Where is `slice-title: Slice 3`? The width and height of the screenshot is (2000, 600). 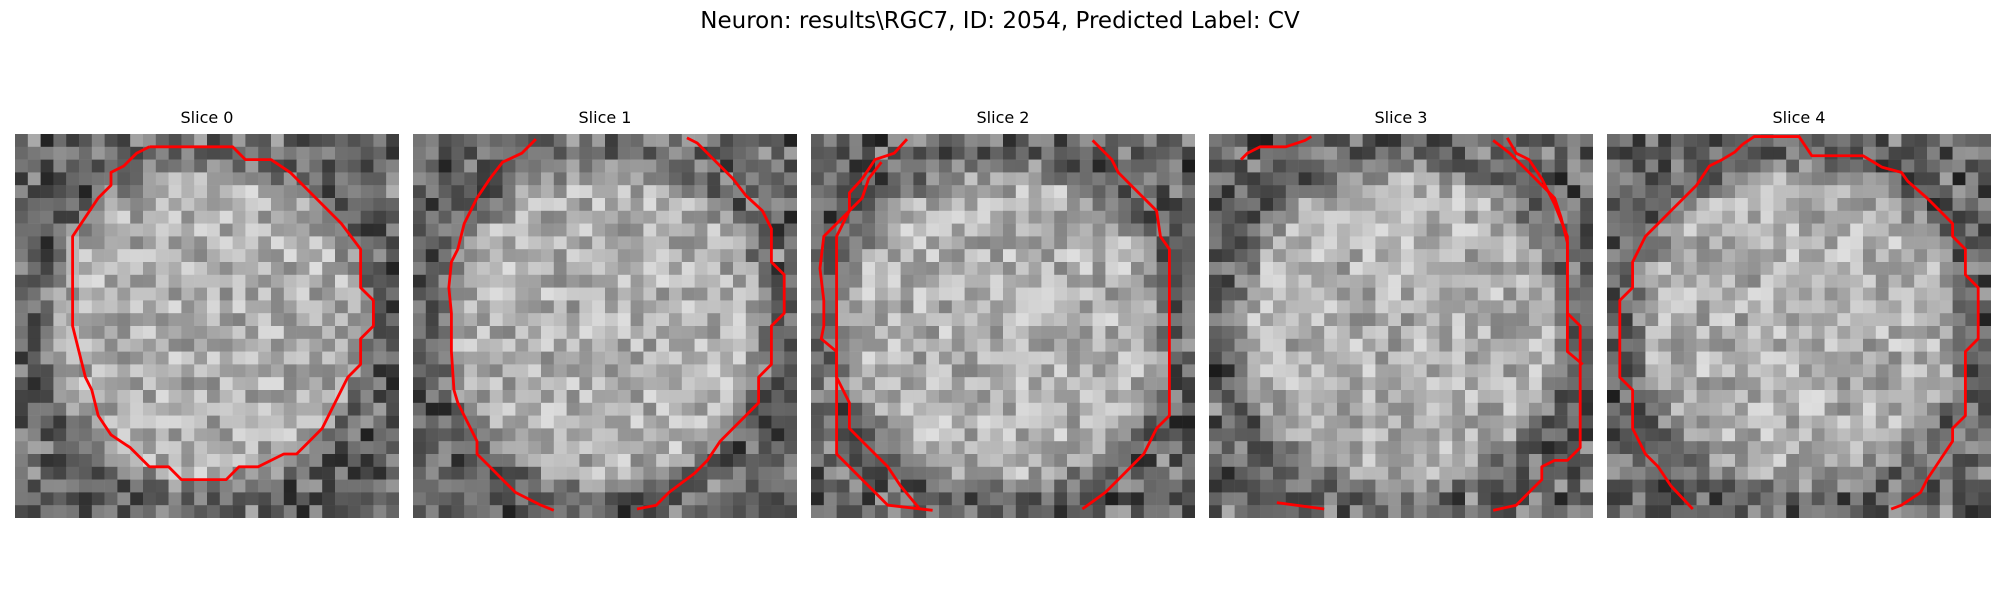 slice-title: Slice 3 is located at coordinates (1401, 117).